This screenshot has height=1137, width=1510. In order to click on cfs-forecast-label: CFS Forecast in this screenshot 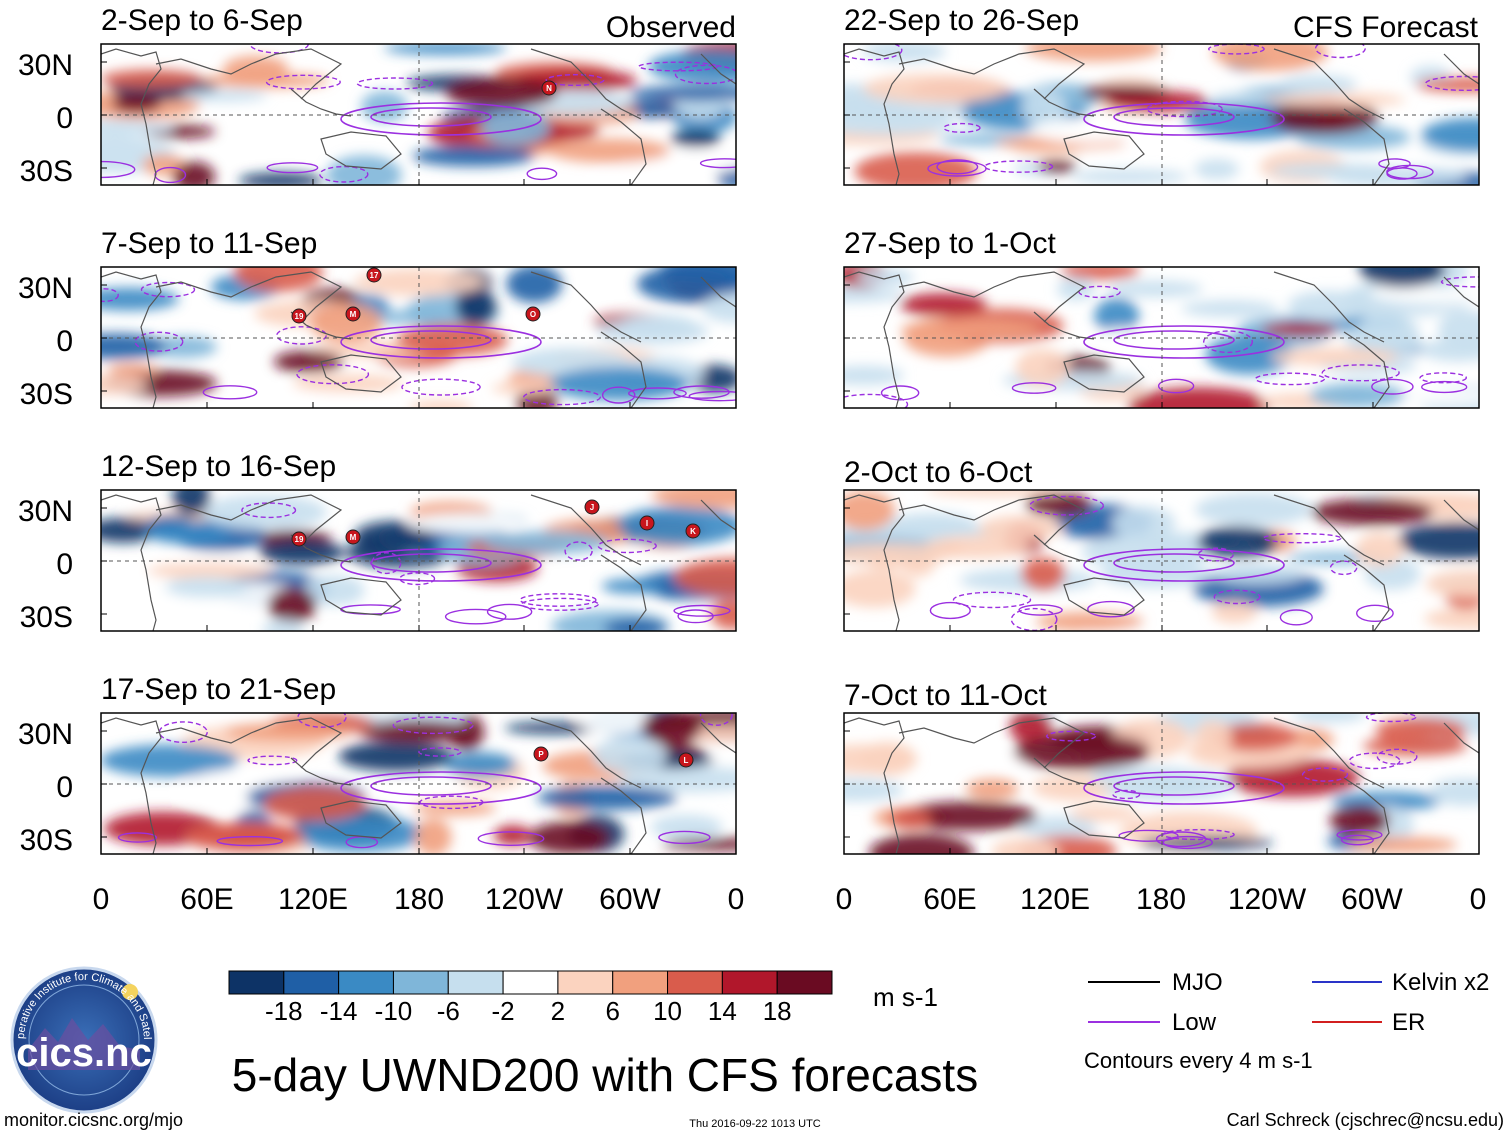, I will do `click(1386, 27)`.